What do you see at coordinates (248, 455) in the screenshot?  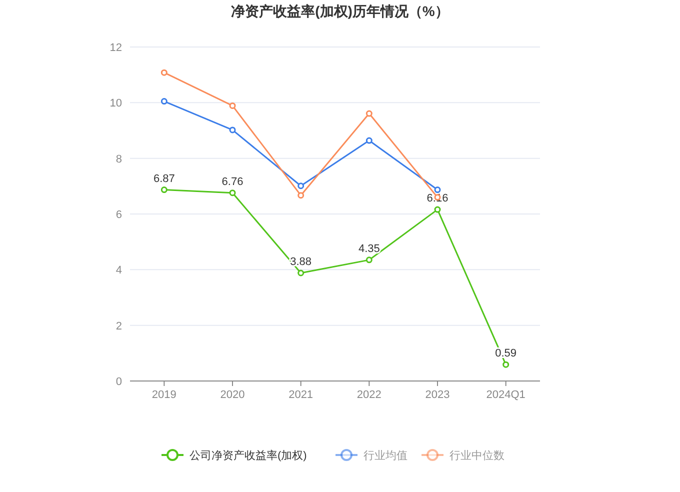 I see `legend-label: 公司净资产收益率(加权)` at bounding box center [248, 455].